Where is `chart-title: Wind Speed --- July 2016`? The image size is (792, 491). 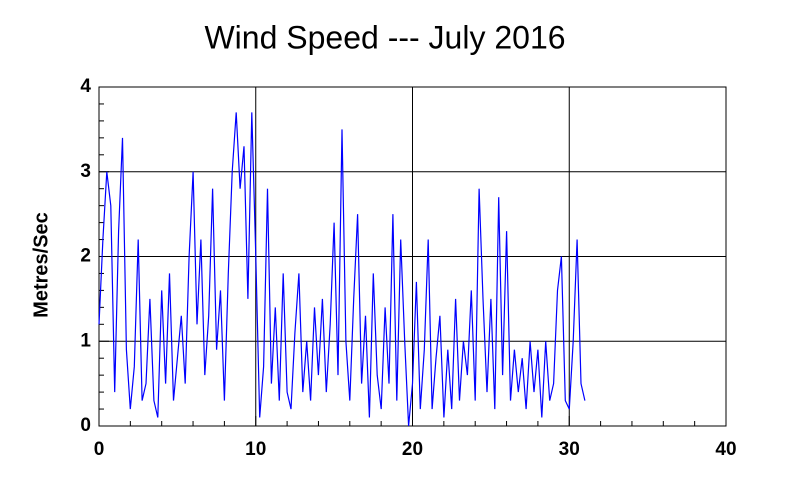 chart-title: Wind Speed --- July 2016 is located at coordinates (384, 37).